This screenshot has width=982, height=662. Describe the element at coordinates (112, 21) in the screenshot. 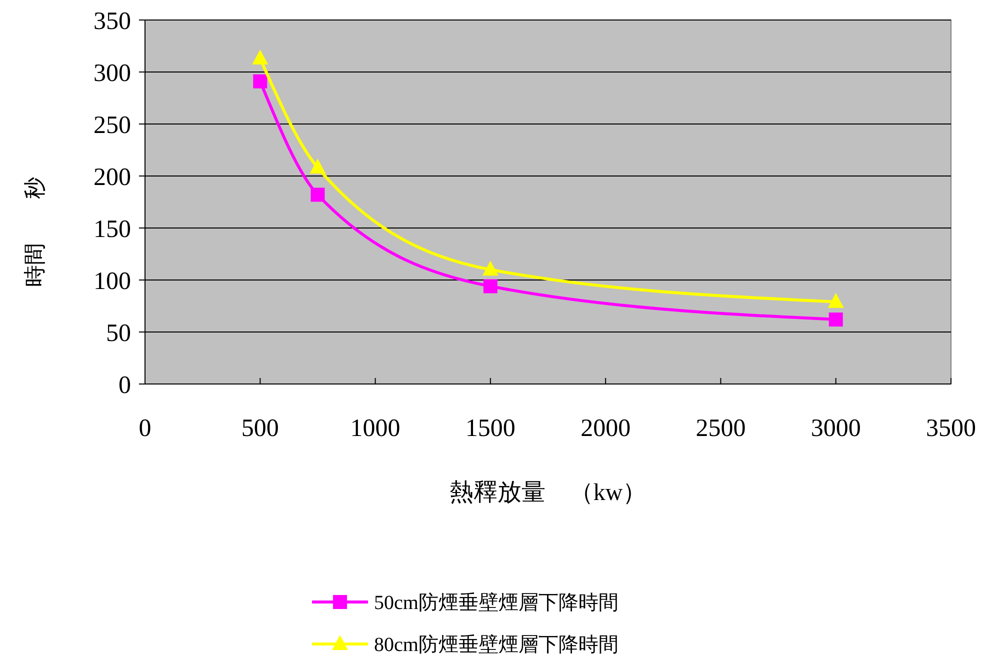

I see `y-tick-label: 350` at that location.